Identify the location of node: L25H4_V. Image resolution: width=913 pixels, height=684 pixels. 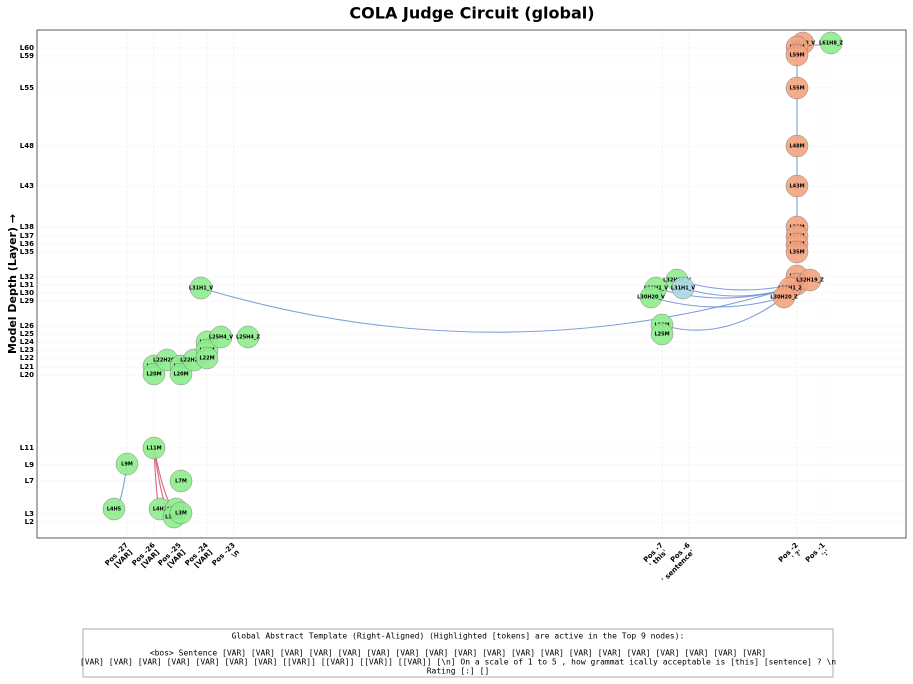
(221, 337).